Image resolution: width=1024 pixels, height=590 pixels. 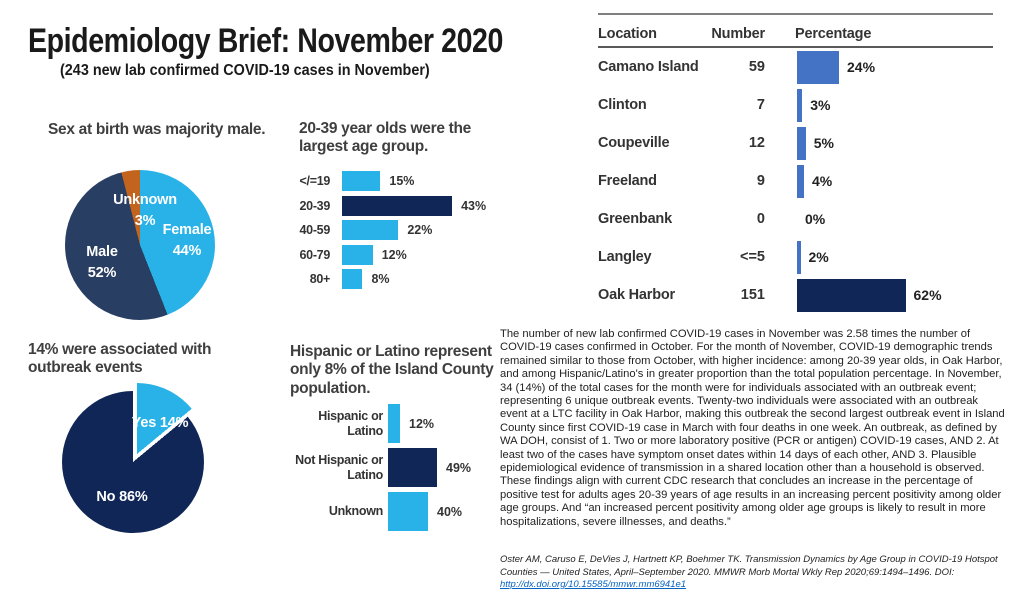 I want to click on table-cell-number: 9, so click(x=760, y=181).